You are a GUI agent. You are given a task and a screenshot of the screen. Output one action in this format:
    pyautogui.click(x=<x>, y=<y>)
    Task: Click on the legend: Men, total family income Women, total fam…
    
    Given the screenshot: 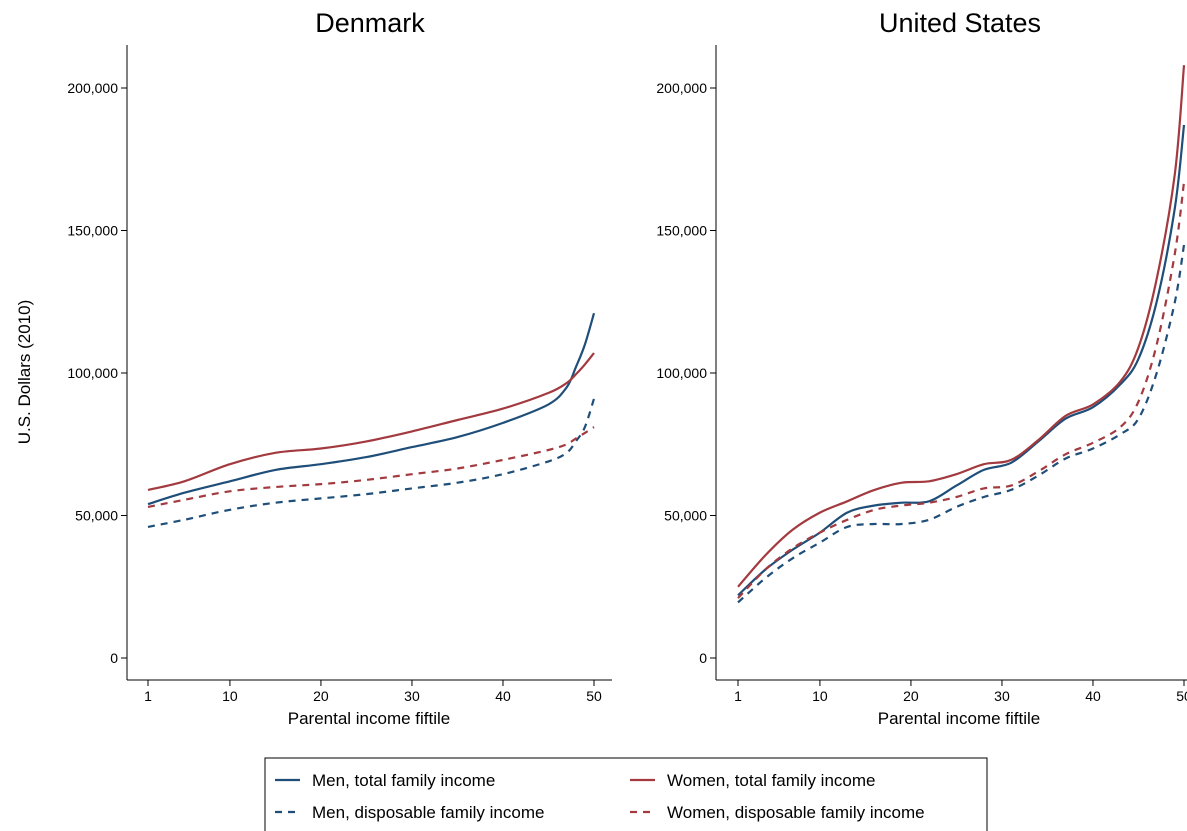 What is the action you would take?
    pyautogui.click(x=626, y=794)
    